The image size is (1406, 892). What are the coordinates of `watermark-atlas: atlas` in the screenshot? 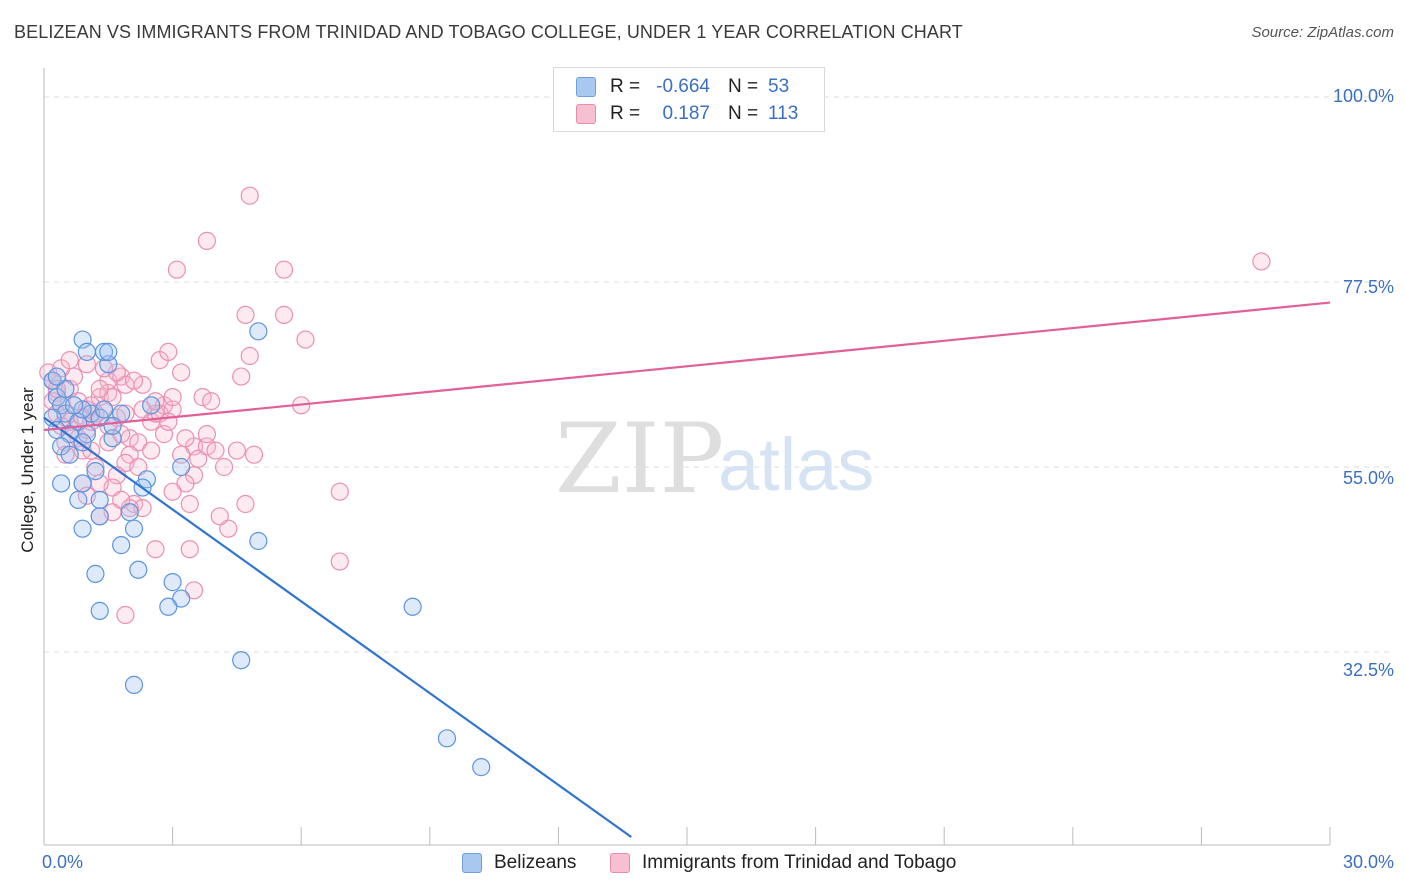 It's located at (796, 464).